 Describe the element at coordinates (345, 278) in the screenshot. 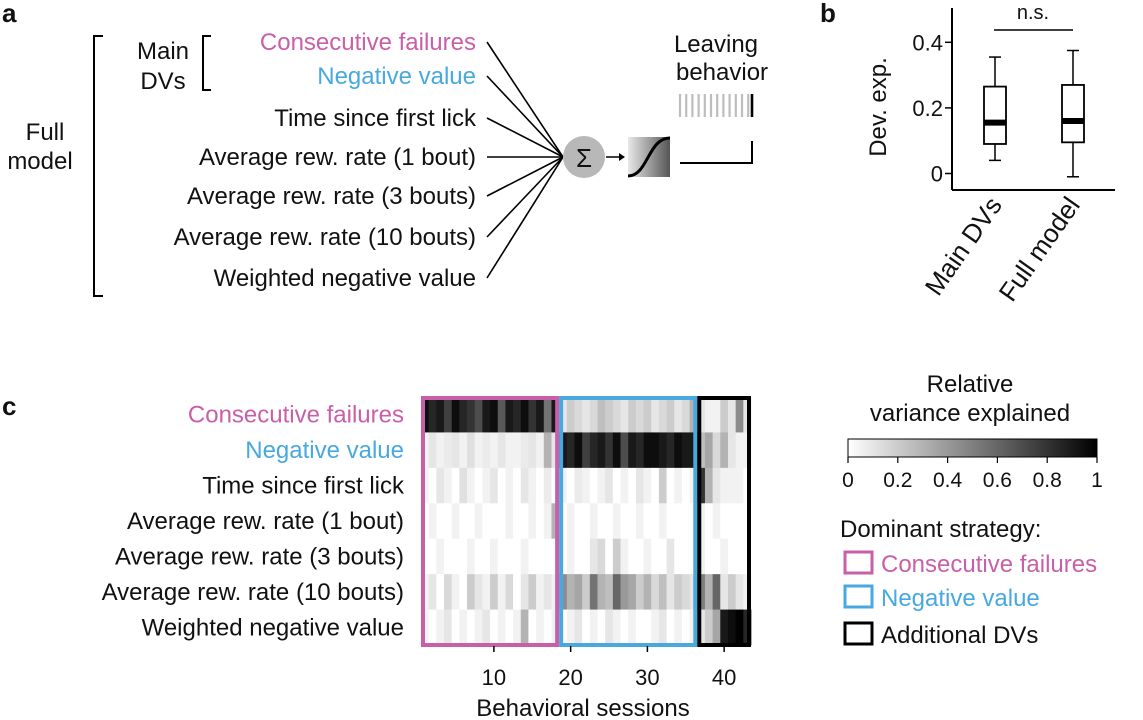

I see `model-variable-label: Weighted negative value` at that location.